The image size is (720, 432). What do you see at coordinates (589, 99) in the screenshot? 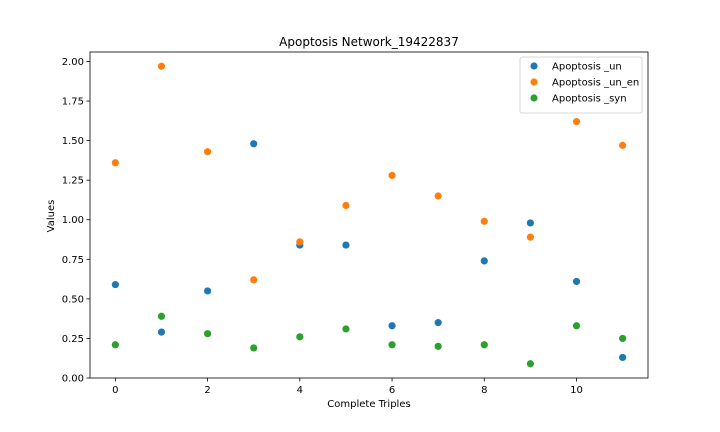
I see `legend-label: Apoptosis _syn` at bounding box center [589, 99].